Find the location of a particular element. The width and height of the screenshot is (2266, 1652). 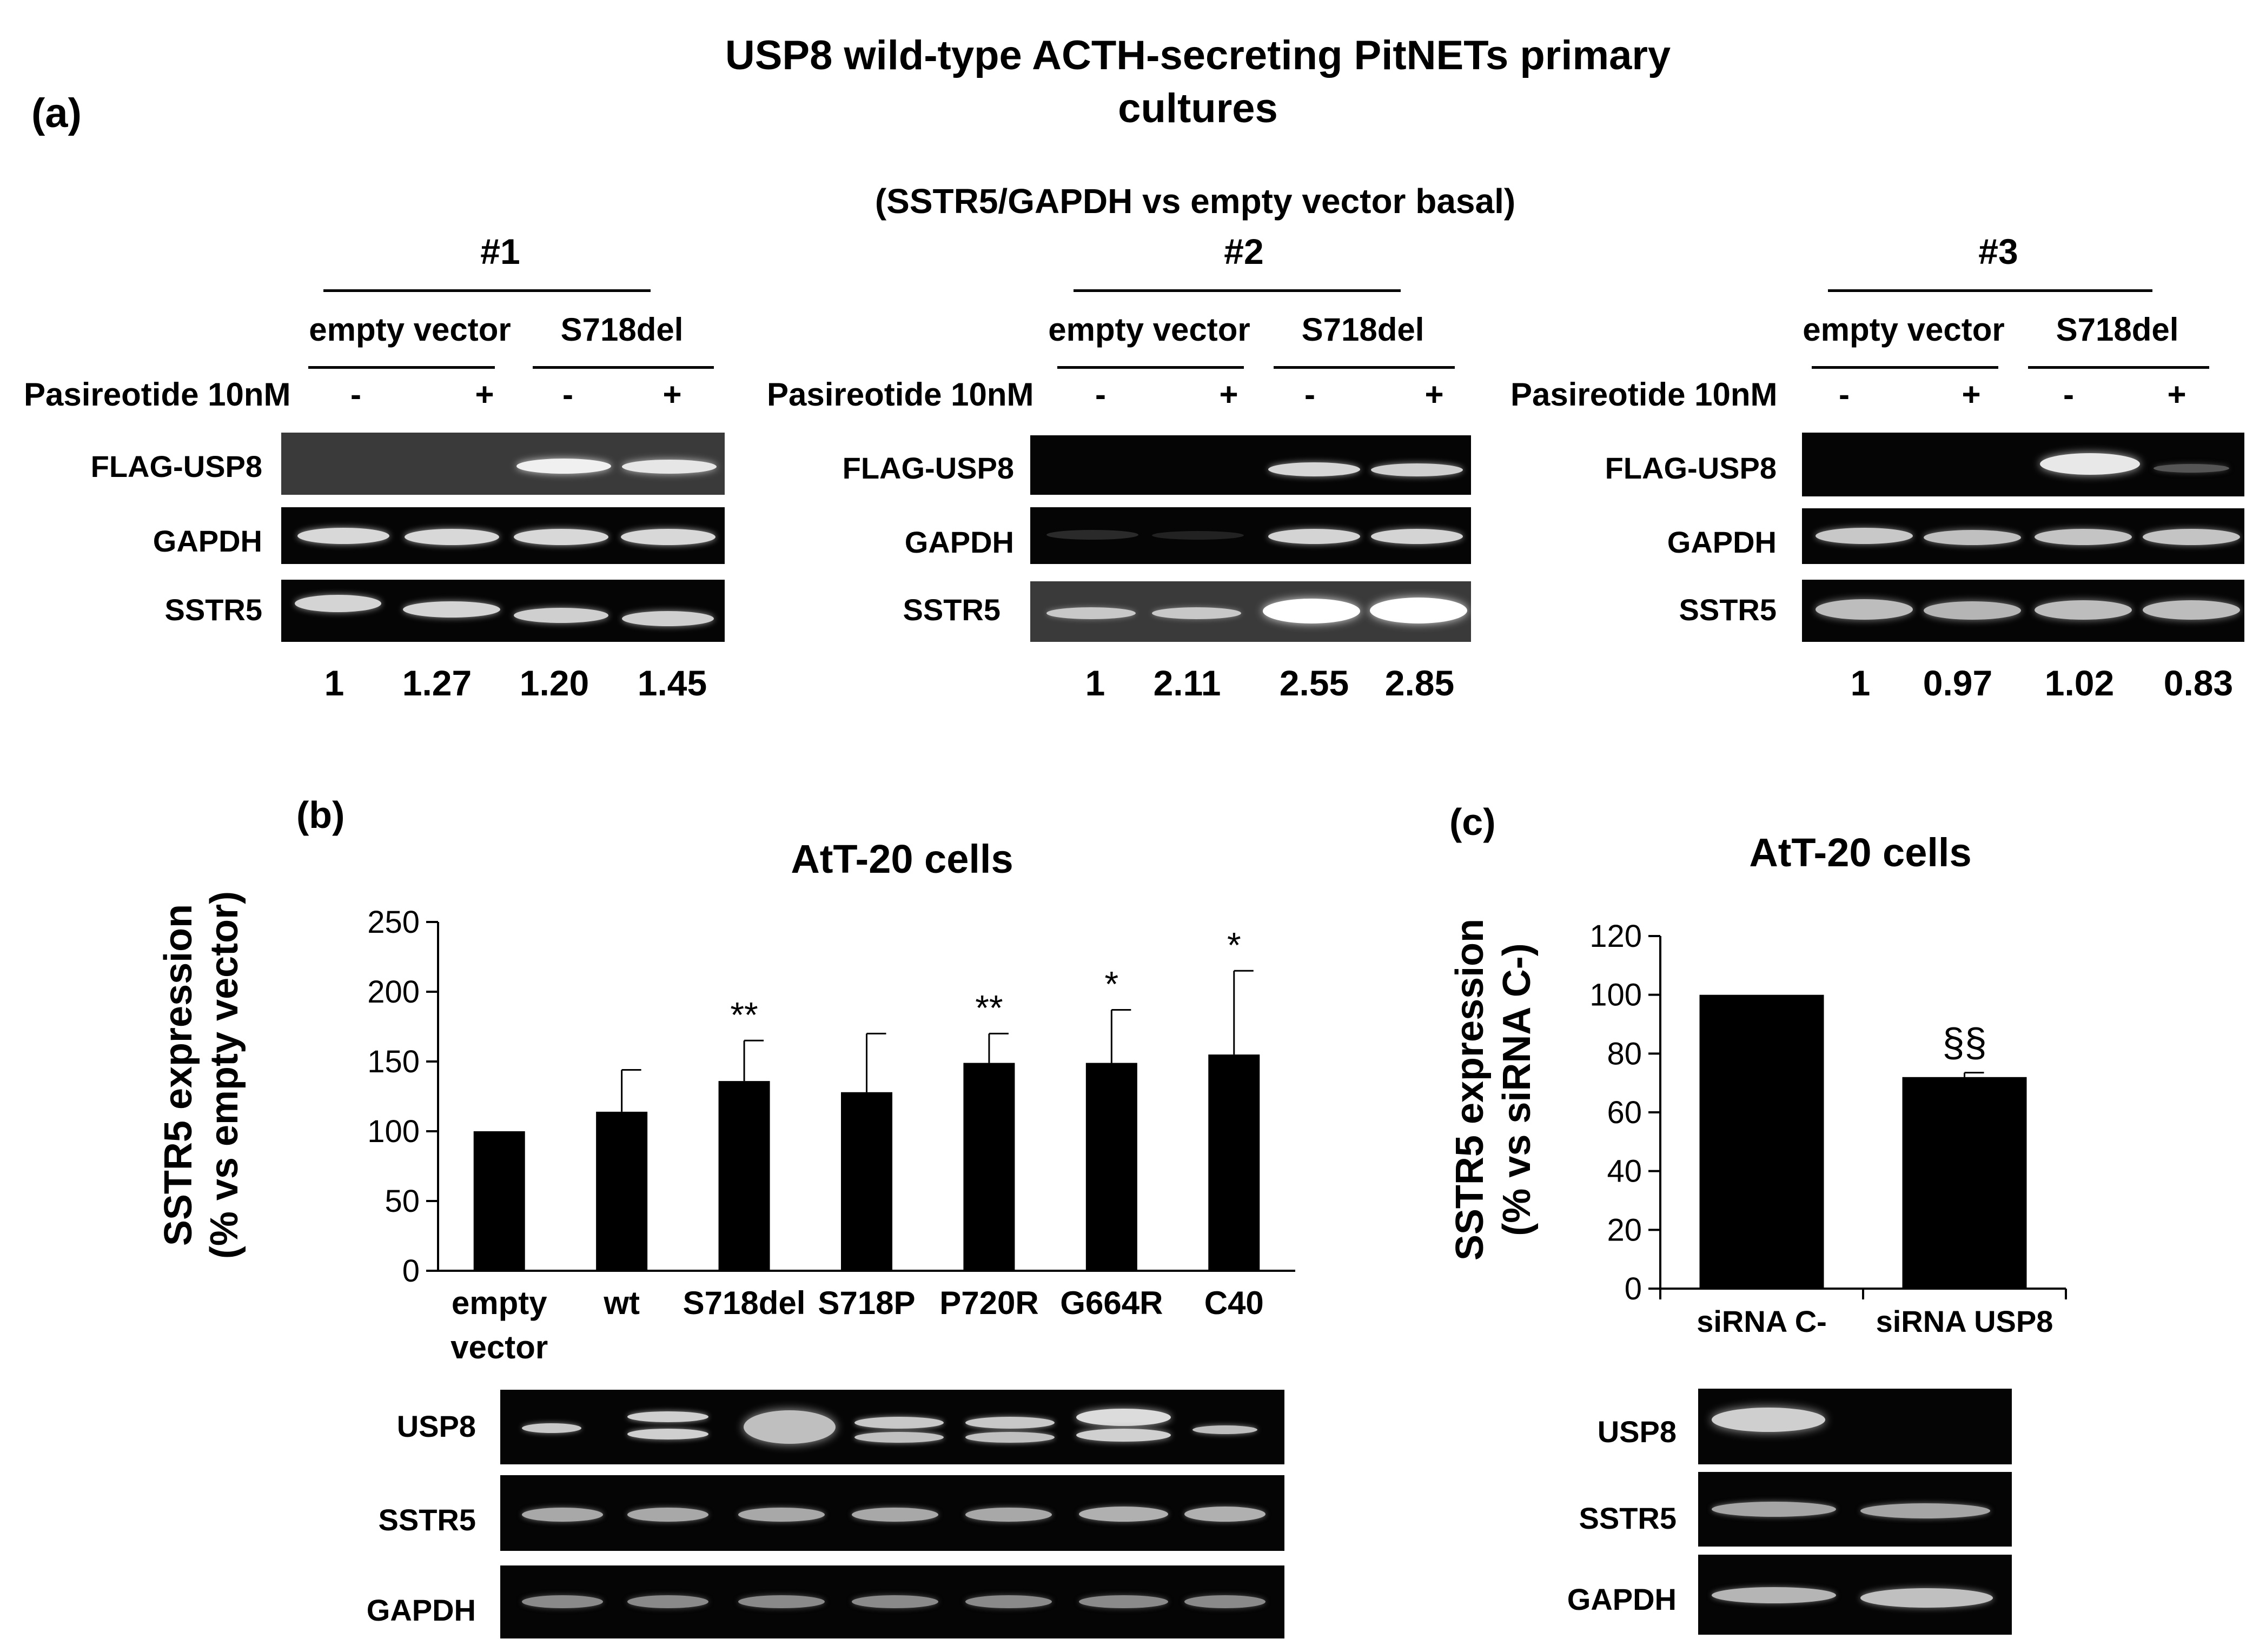

x-category-label: S718P is located at coordinates (866, 1303).